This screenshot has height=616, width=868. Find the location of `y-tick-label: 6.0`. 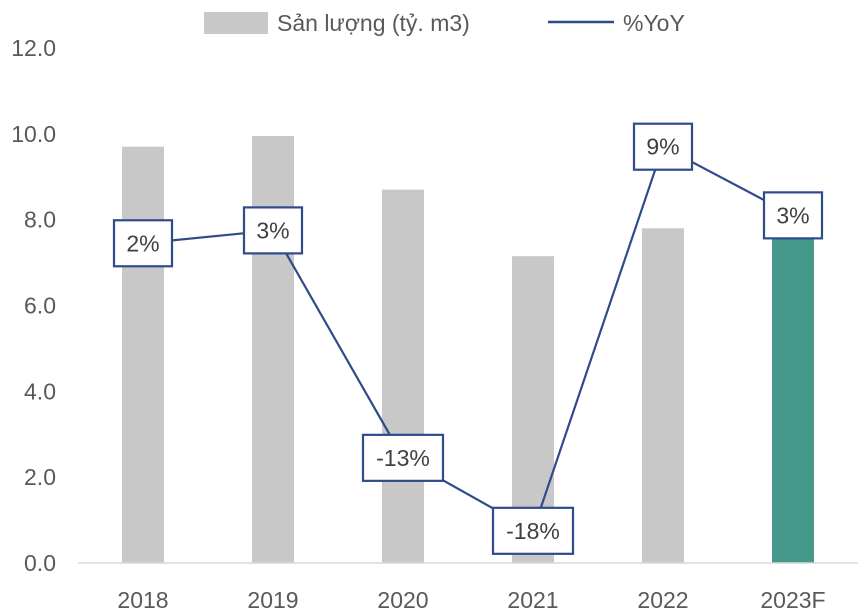

y-tick-label: 6.0 is located at coordinates (40, 306).